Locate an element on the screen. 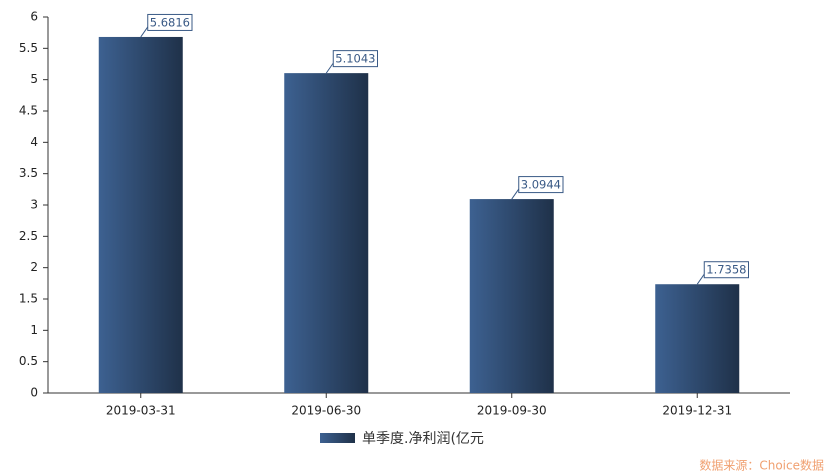 The width and height of the screenshot is (831, 474). x-tick-label: 2019-09-30 is located at coordinates (512, 411).